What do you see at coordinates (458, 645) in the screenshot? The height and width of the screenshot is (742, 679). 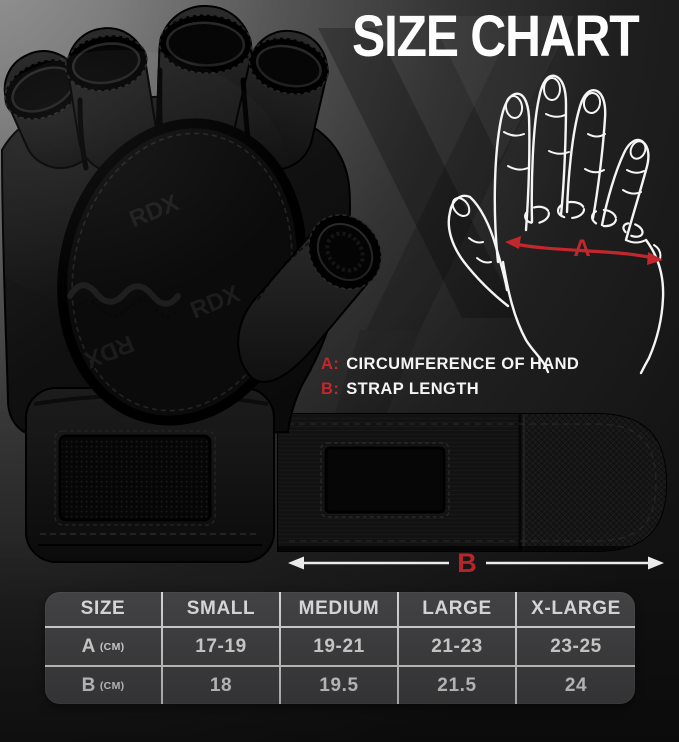 I see `table-cell-a-large: 21-23` at bounding box center [458, 645].